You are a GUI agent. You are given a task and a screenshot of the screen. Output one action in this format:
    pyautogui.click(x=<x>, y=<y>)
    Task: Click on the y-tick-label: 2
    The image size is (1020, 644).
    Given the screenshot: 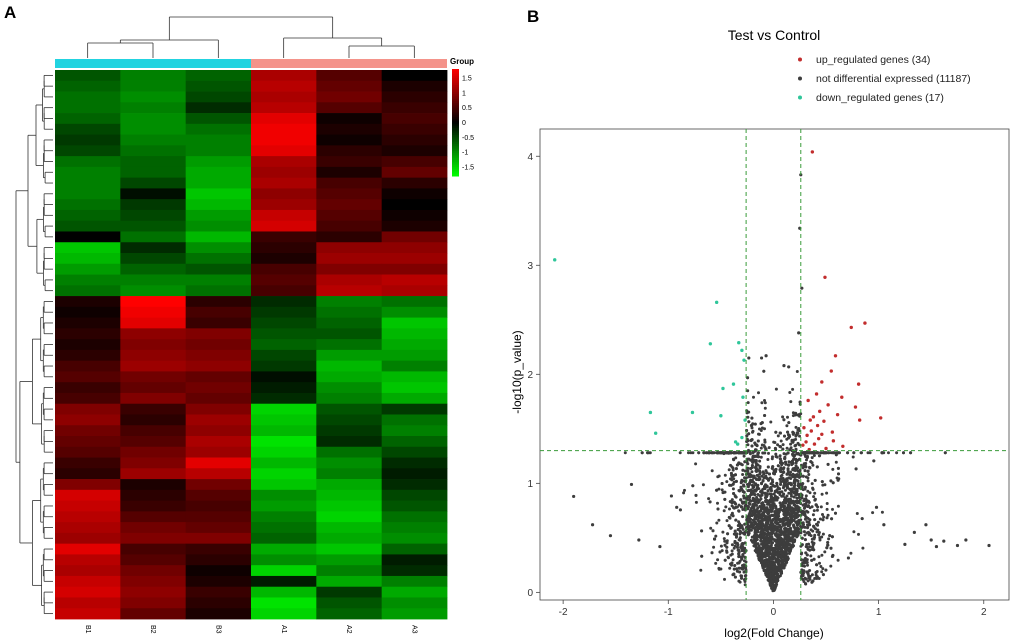 What is the action you would take?
    pyautogui.click(x=530, y=375)
    